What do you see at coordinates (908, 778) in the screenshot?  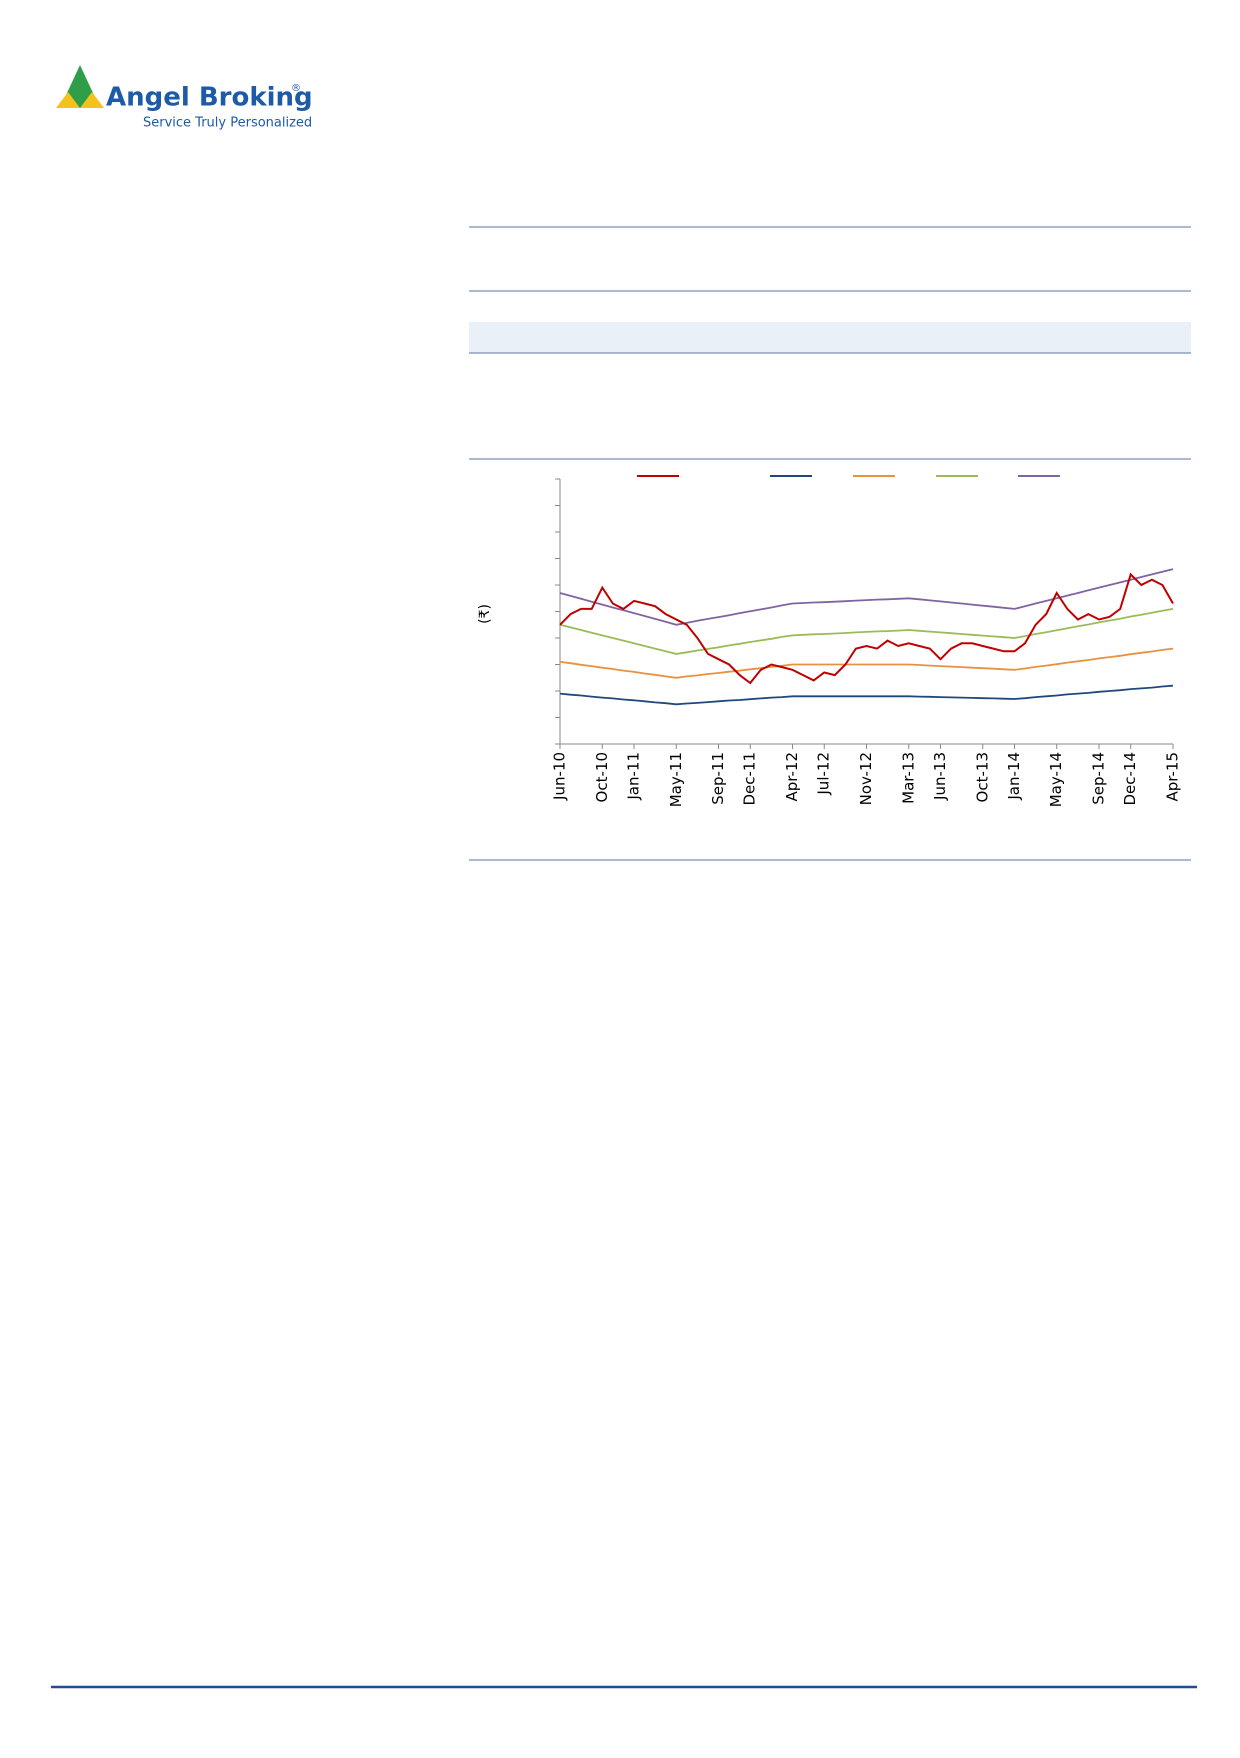 I see `x-tick-label: Mar-13` at bounding box center [908, 778].